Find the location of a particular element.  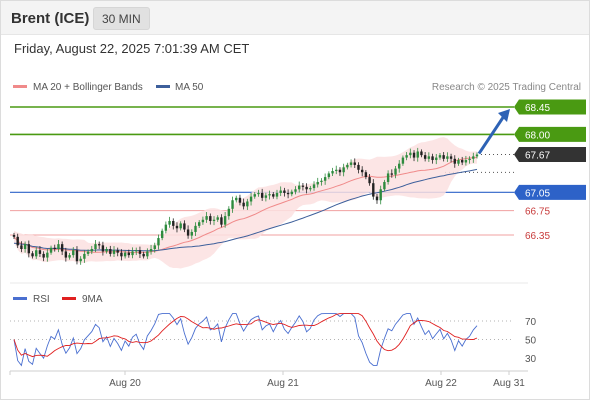

instrument-title: Brent (ICE) is located at coordinates (50, 18).